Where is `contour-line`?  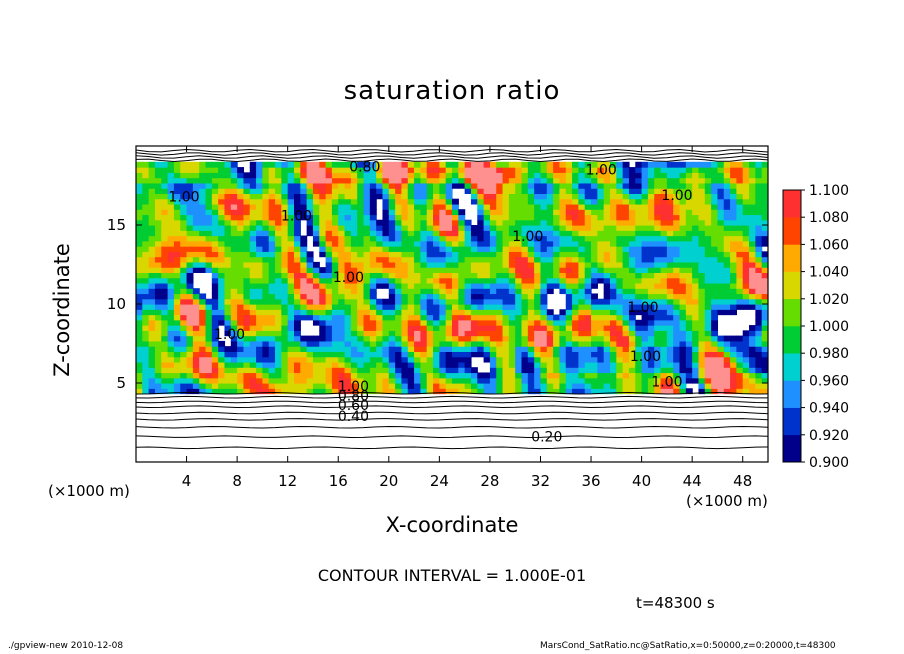
contour-line is located at coordinates (452, 448).